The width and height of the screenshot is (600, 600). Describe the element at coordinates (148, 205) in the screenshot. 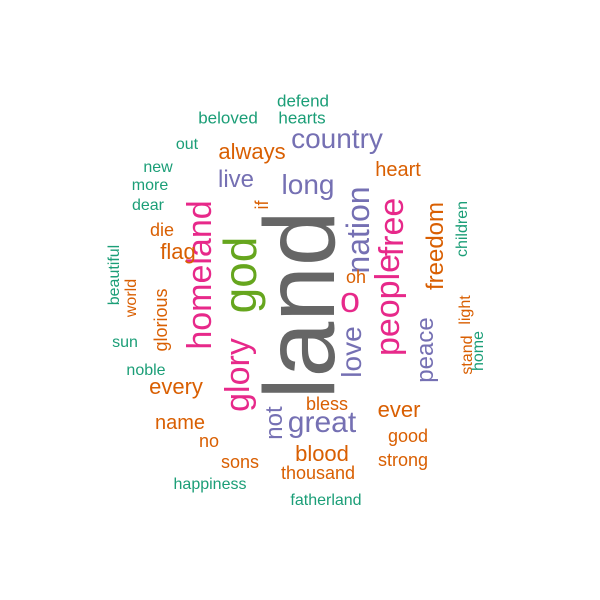

I see `word-dear: dear` at that location.